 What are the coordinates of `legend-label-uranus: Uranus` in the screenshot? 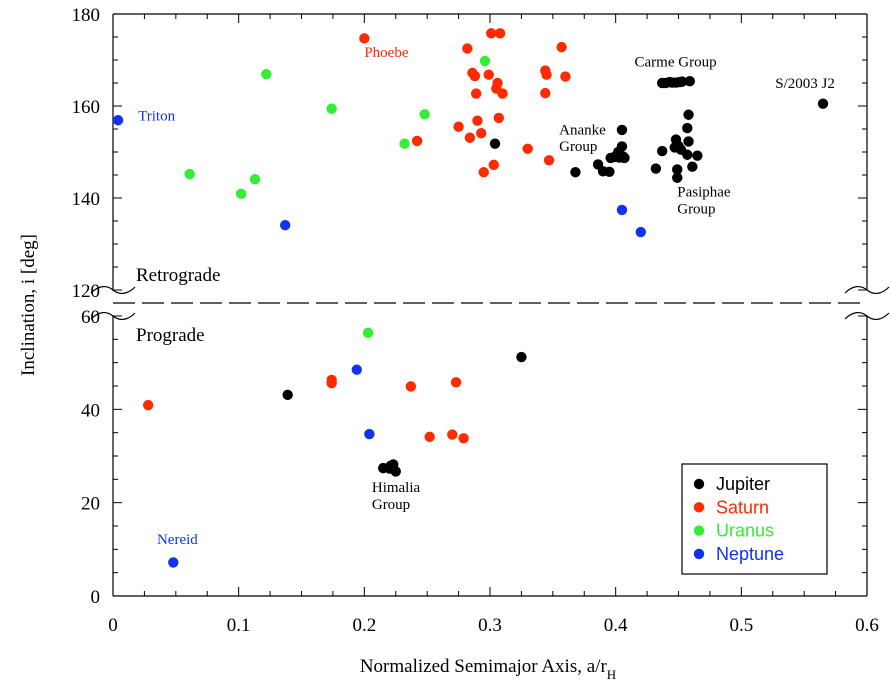 It's located at (745, 531).